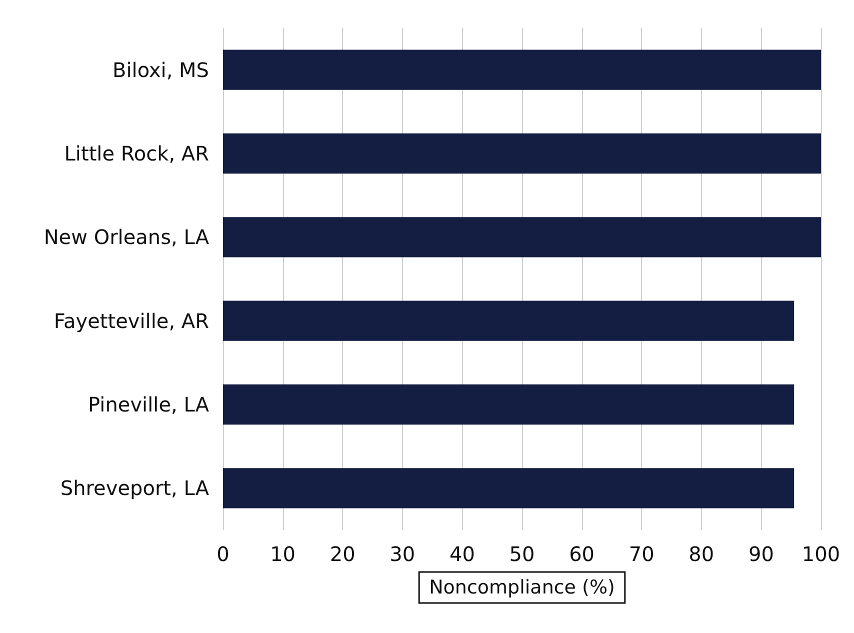 Image resolution: width=854 pixels, height=633 pixels. Describe the element at coordinates (641, 554) in the screenshot. I see `x-tick-label: 70` at that location.